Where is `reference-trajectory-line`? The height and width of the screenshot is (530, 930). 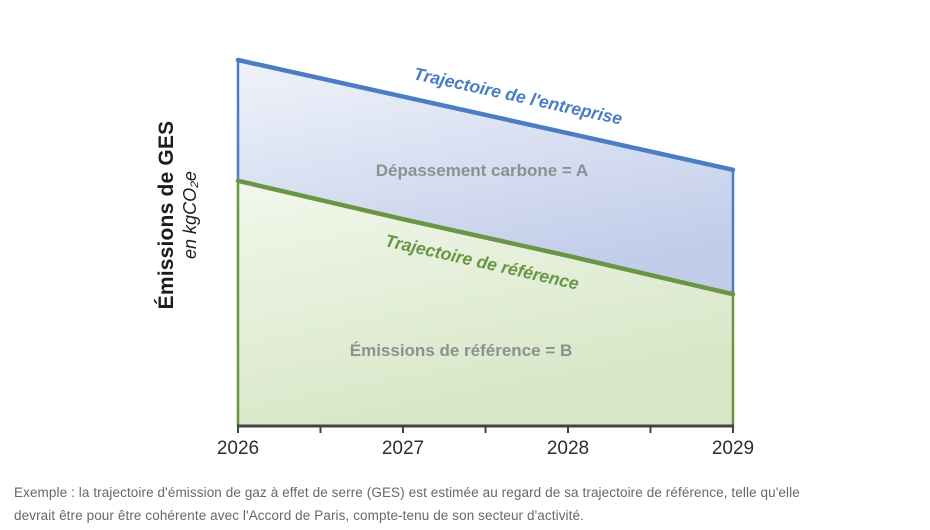 reference-trajectory-line is located at coordinates (485, 237).